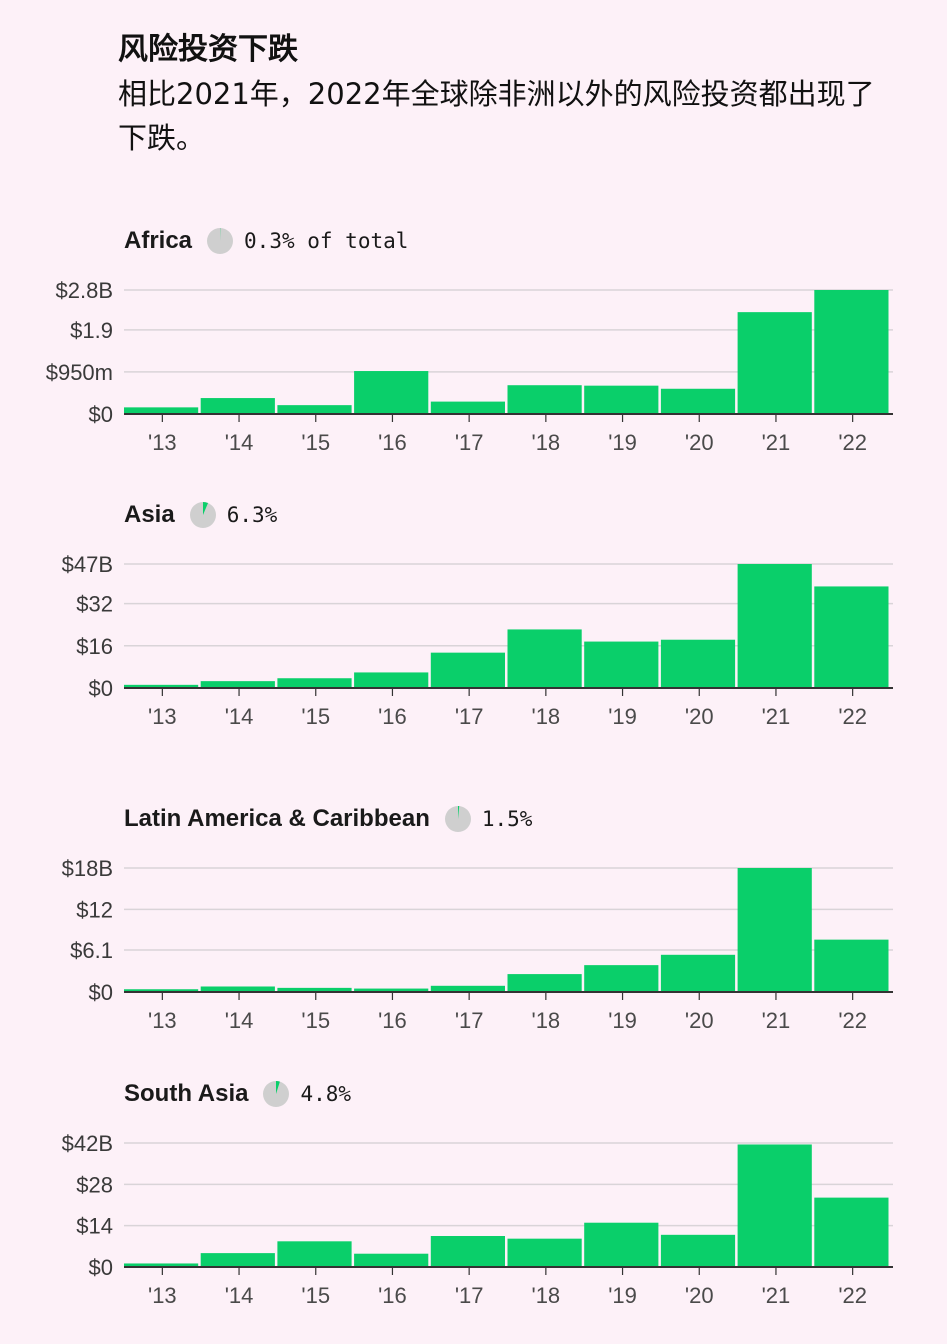  Describe the element at coordinates (79, 372) in the screenshot. I see `y-tick-label: $950m` at that location.